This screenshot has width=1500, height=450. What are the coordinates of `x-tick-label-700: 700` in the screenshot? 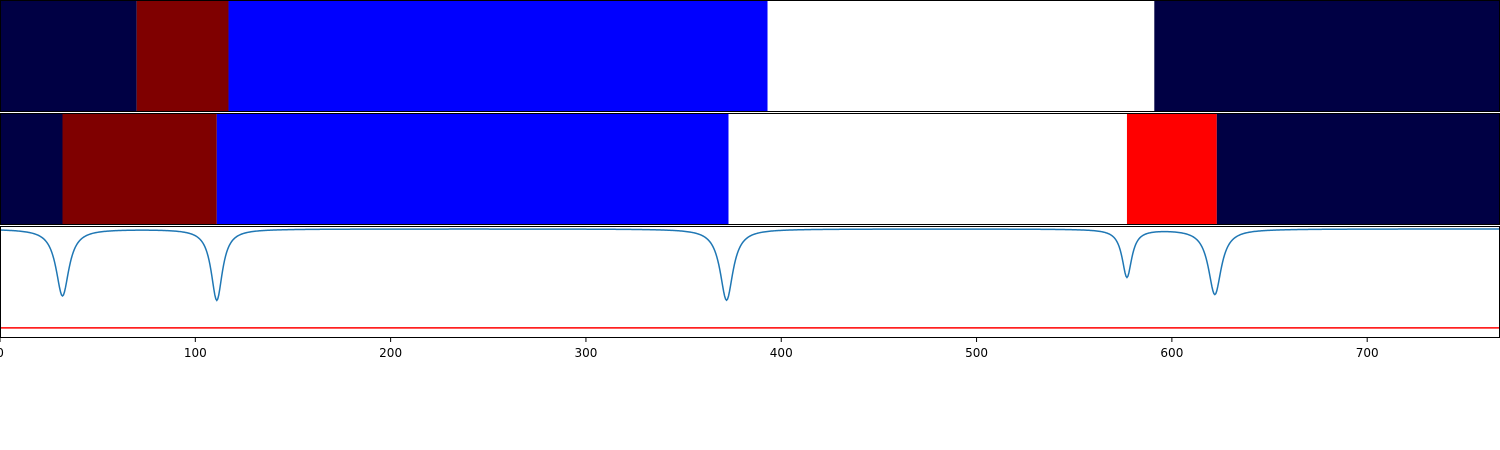 It's located at (1367, 353).